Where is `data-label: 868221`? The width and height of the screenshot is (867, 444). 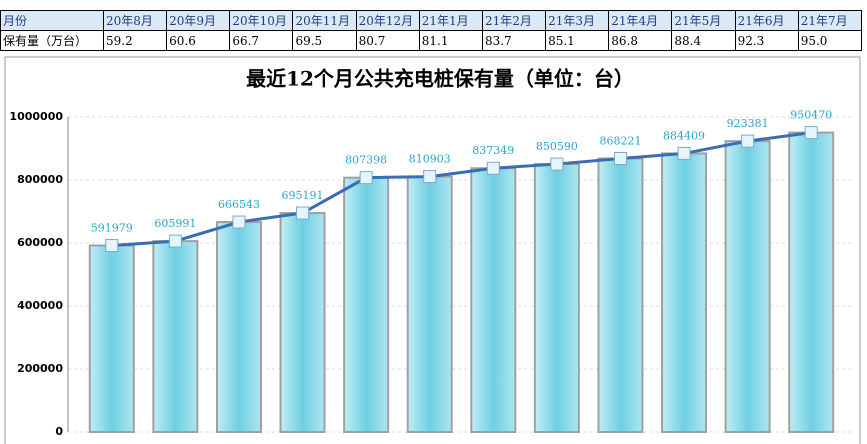 data-label: 868221 is located at coordinates (620, 141).